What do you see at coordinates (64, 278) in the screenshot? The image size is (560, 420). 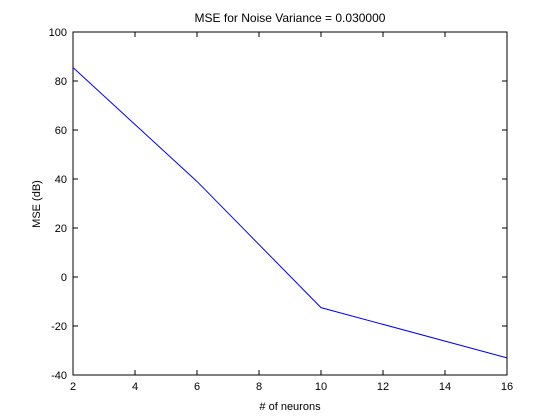 I see `y-tick-label: 0` at bounding box center [64, 278].